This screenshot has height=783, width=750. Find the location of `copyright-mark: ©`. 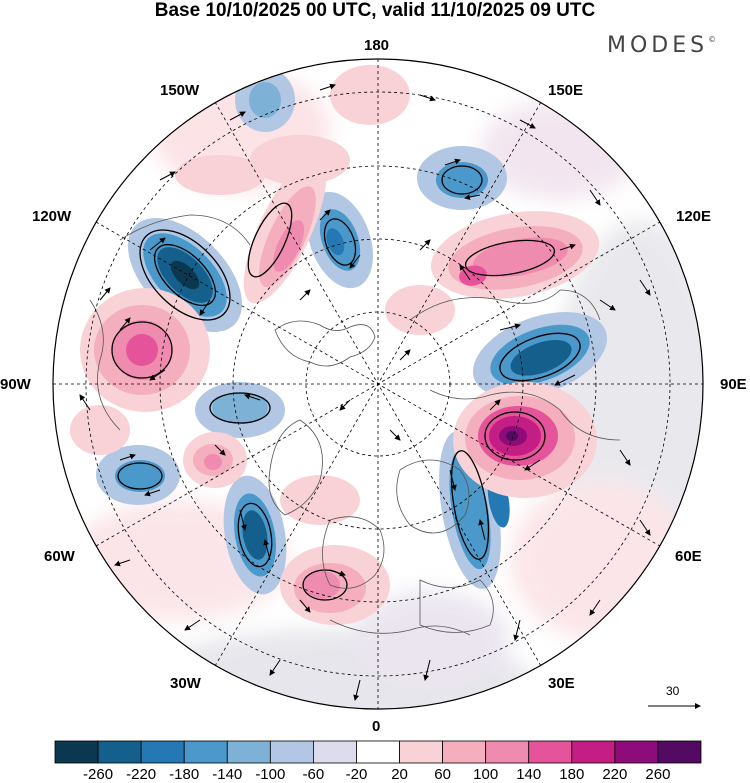

copyright-mark: © is located at coordinates (712, 39).